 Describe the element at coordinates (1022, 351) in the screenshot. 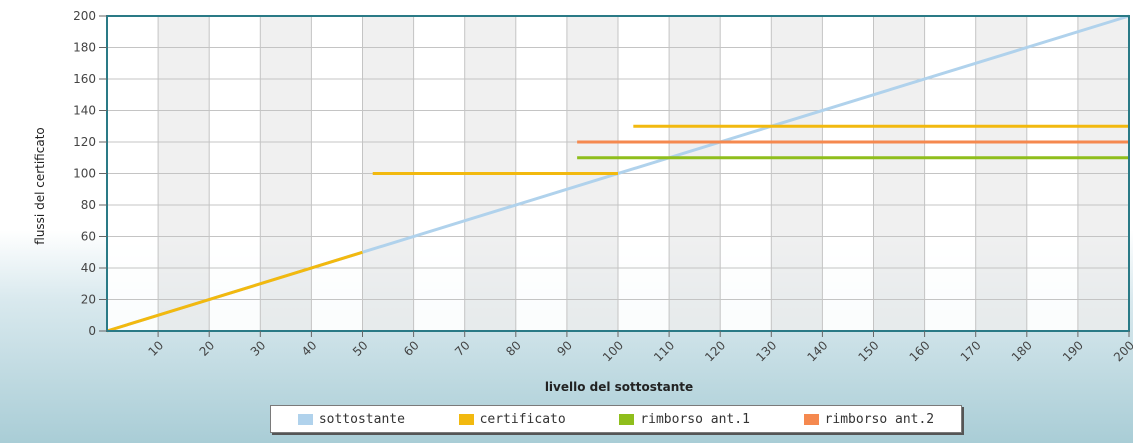

I see `x-tick-label: 180` at that location.